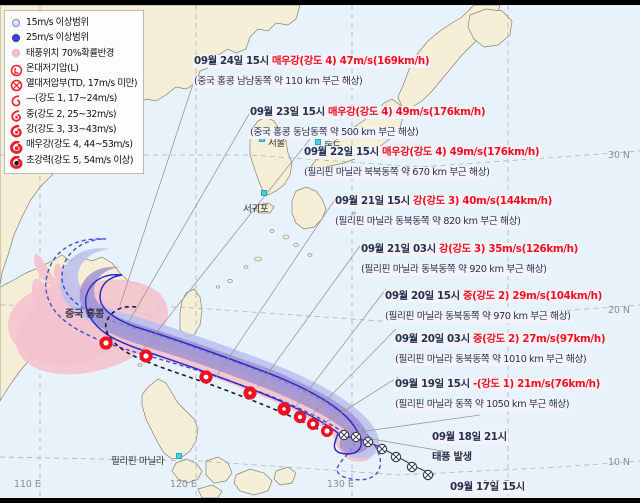  What do you see at coordinates (16, 53) in the screenshot?
I see `circle-filled-pink-icon` at bounding box center [16, 53].